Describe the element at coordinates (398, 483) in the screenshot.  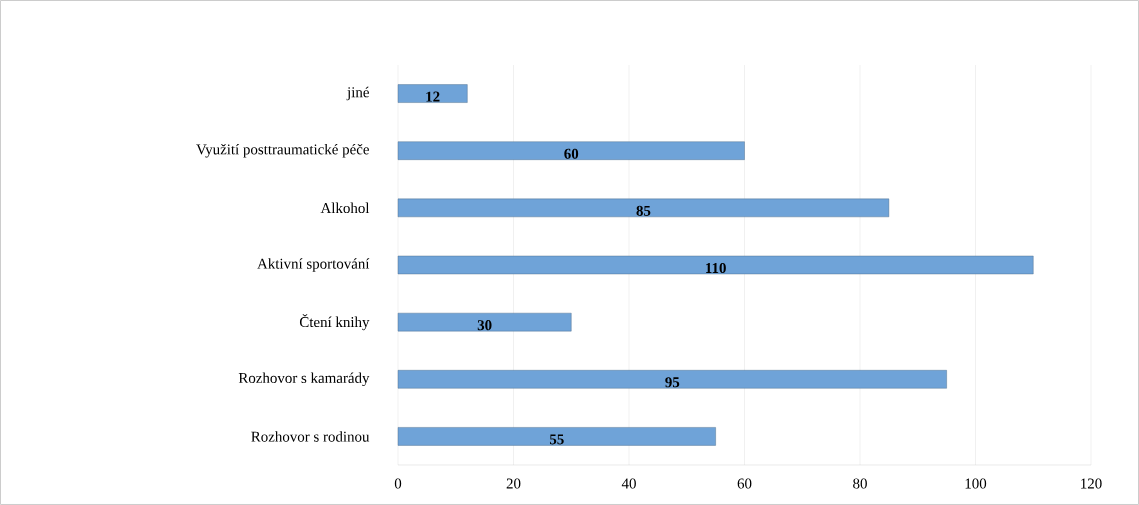
I see `x-tick-label: 0` at that location.